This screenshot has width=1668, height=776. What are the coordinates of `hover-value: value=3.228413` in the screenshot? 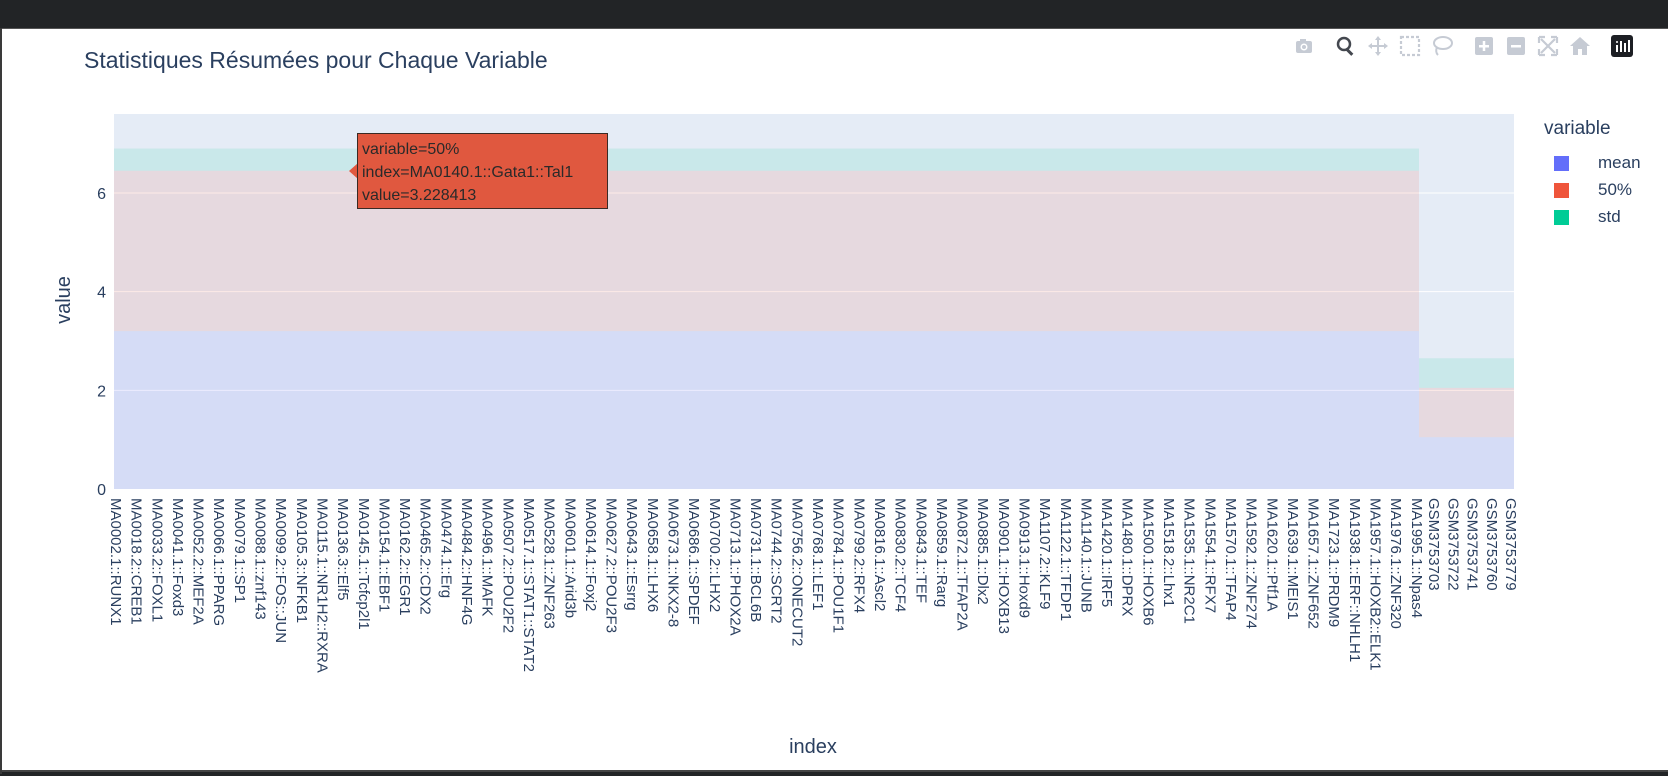 It's located at (419, 195).